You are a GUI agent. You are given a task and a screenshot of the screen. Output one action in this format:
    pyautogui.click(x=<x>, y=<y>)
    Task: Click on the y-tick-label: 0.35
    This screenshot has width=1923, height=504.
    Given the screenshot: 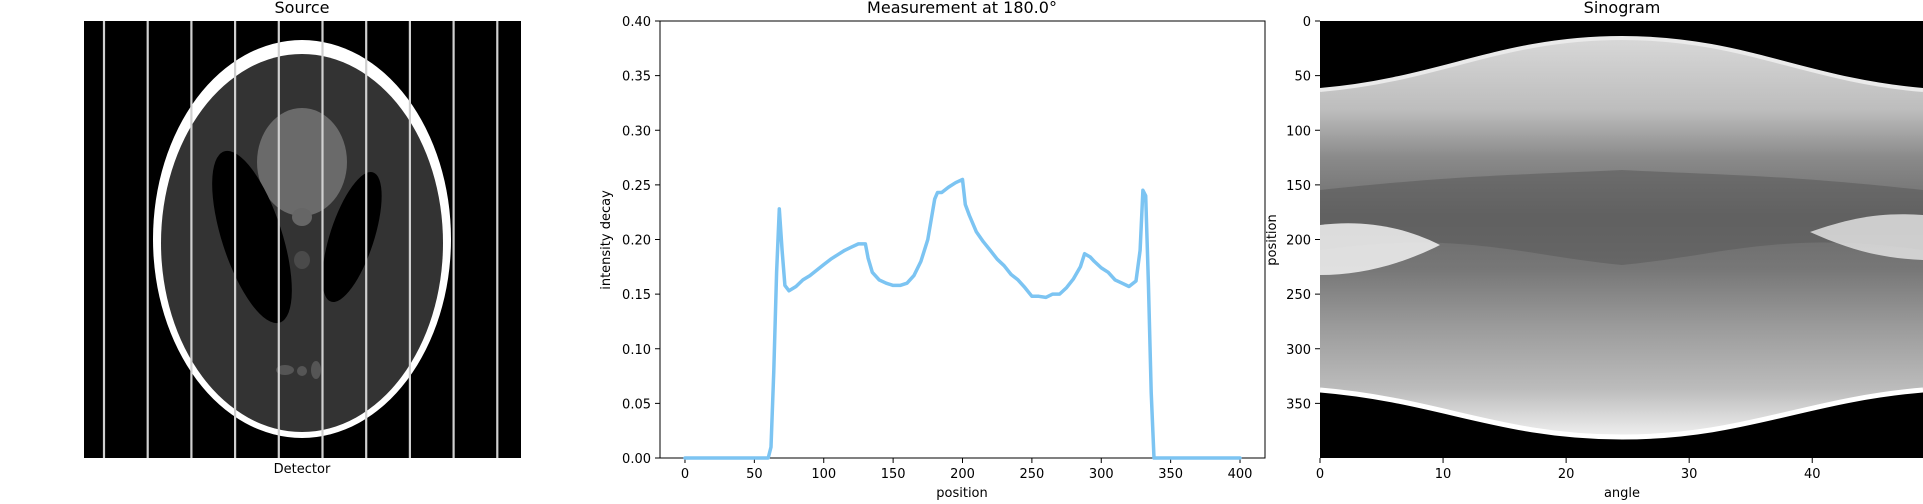 What is the action you would take?
    pyautogui.click(x=636, y=77)
    